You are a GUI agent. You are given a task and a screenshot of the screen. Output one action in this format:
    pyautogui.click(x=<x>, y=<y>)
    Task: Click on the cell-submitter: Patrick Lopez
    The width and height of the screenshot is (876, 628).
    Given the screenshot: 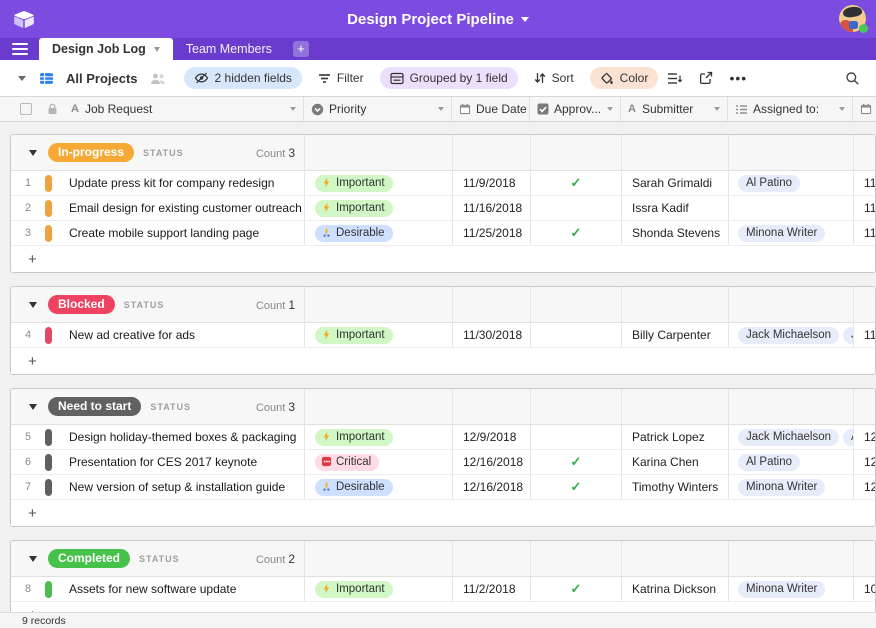 What is the action you would take?
    pyautogui.click(x=674, y=437)
    